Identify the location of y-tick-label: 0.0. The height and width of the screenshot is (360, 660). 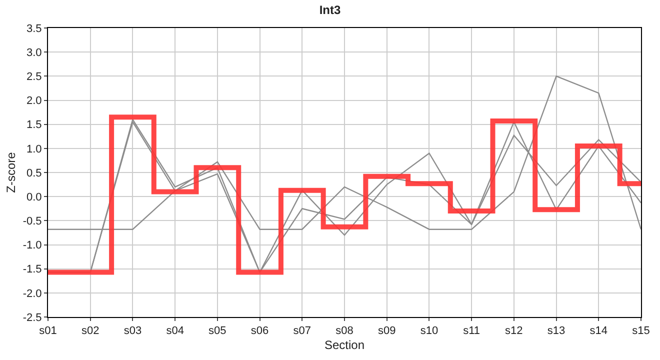
(34, 197).